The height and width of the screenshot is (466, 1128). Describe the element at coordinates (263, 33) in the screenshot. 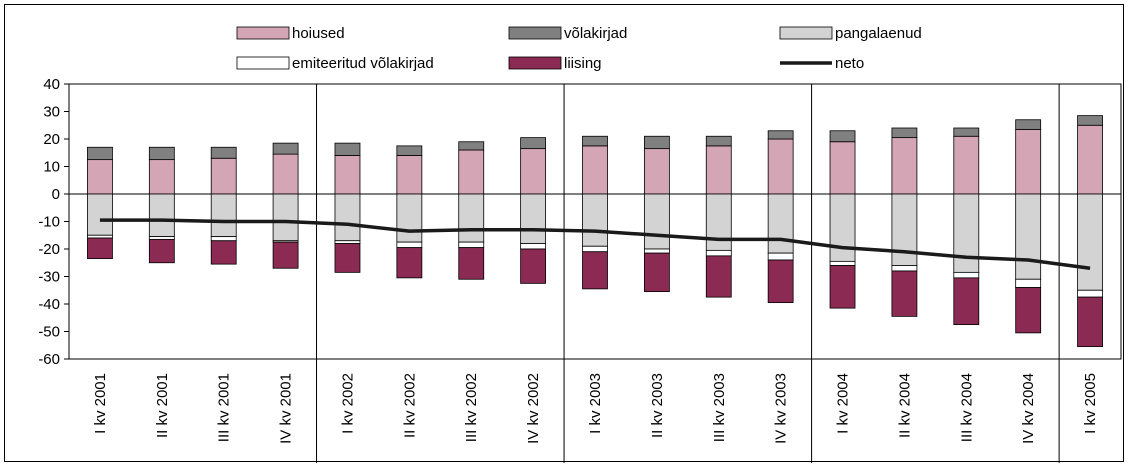

I see `legend-swatch-hoiused` at that location.